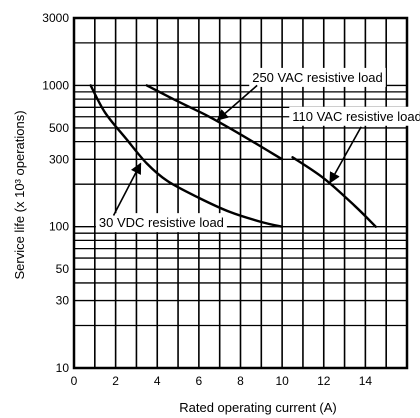 Image resolution: width=420 pixels, height=418 pixels. Describe the element at coordinates (74, 381) in the screenshot. I see `x-tick-label: 0` at that location.